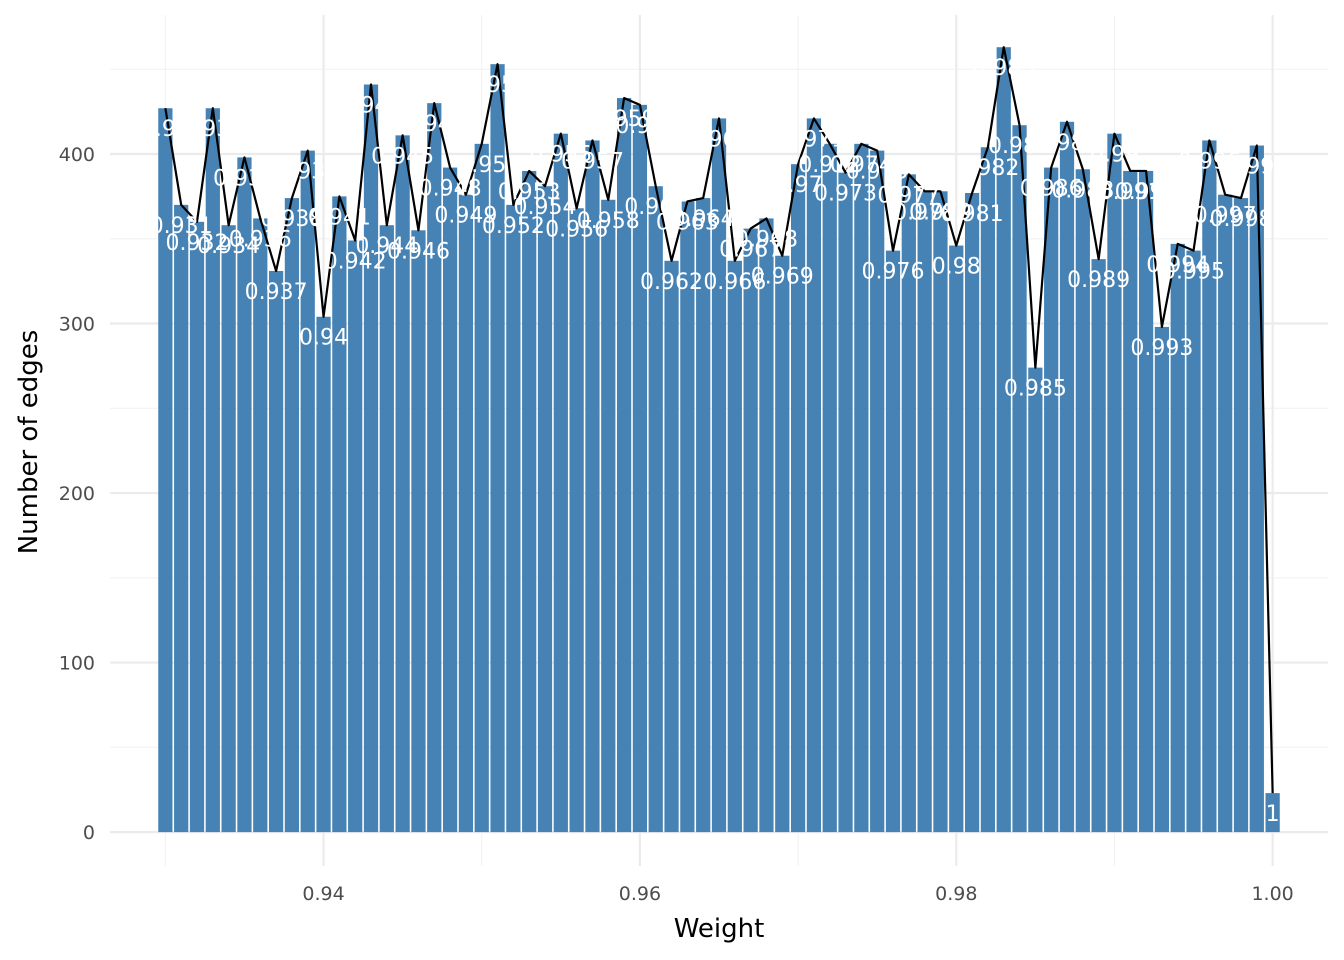  I want to click on bar-label: 0.947, so click(434, 124).